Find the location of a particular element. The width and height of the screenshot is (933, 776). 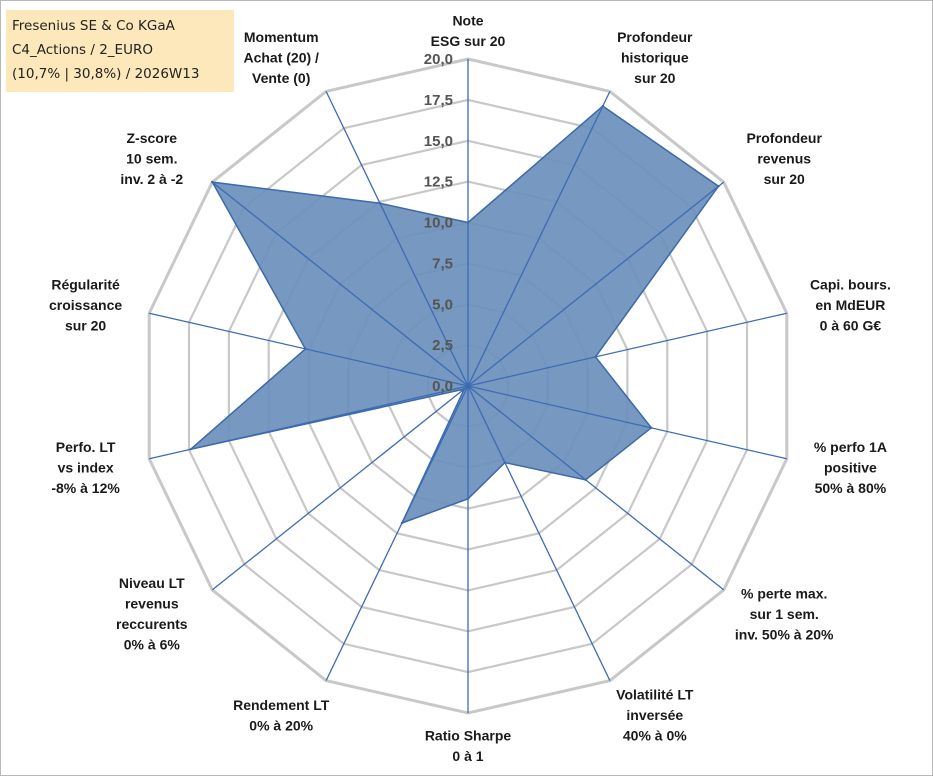

tick-label-1: 2,5 is located at coordinates (442, 345).